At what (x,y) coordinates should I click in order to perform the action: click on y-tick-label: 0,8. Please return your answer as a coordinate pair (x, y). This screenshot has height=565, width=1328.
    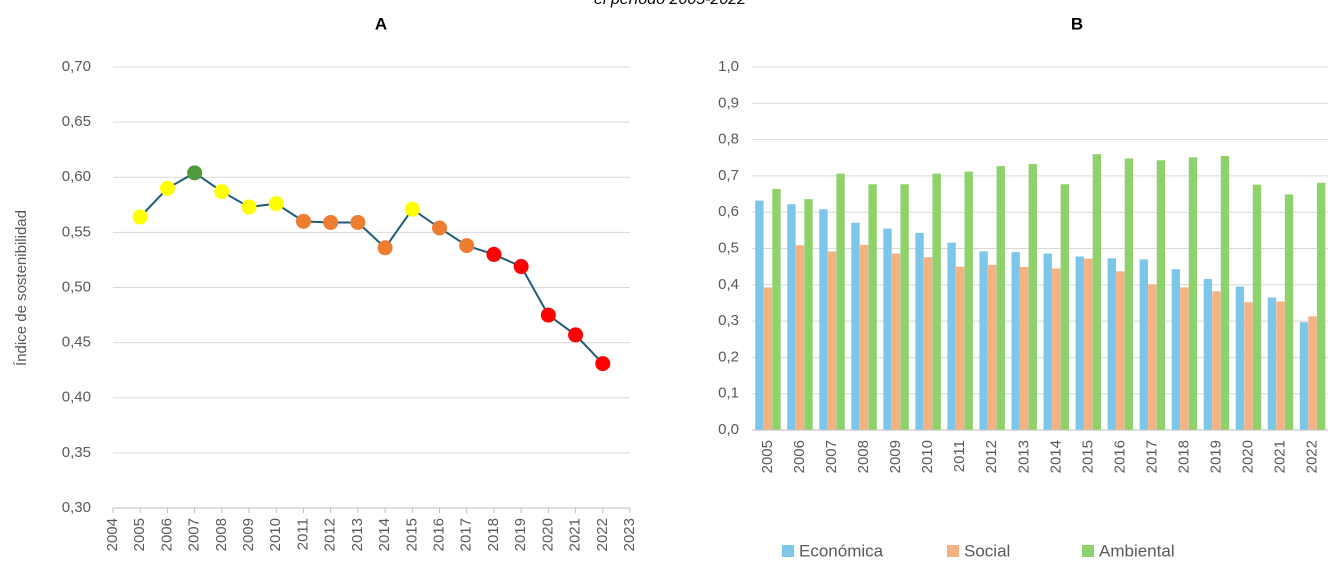
    Looking at the image, I should click on (728, 139).